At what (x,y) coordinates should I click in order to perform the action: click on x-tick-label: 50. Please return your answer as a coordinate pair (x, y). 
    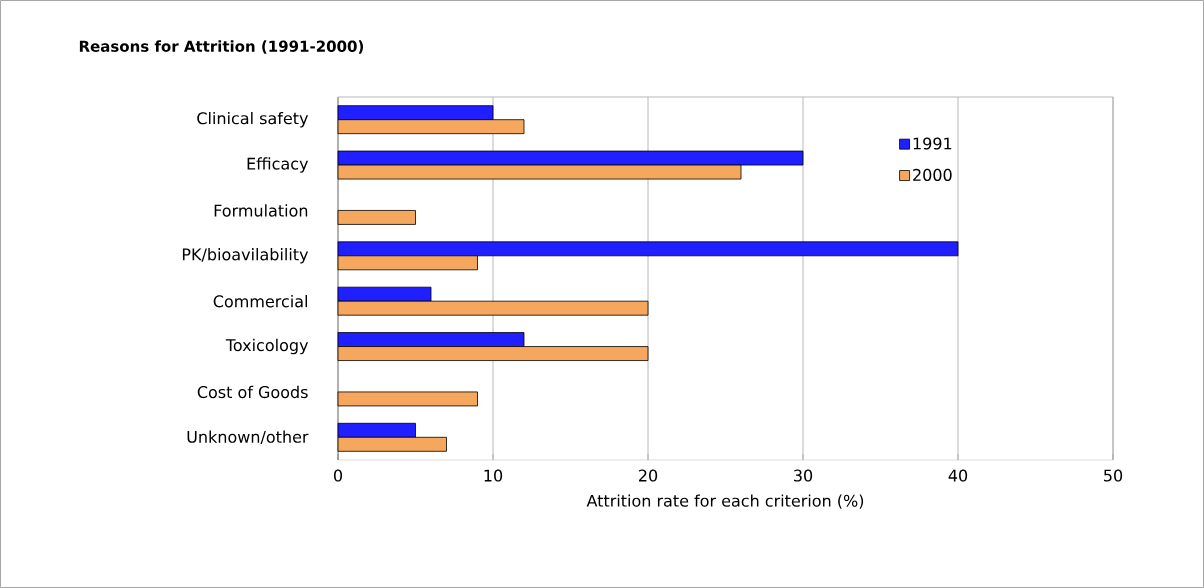
    Looking at the image, I should click on (1113, 475).